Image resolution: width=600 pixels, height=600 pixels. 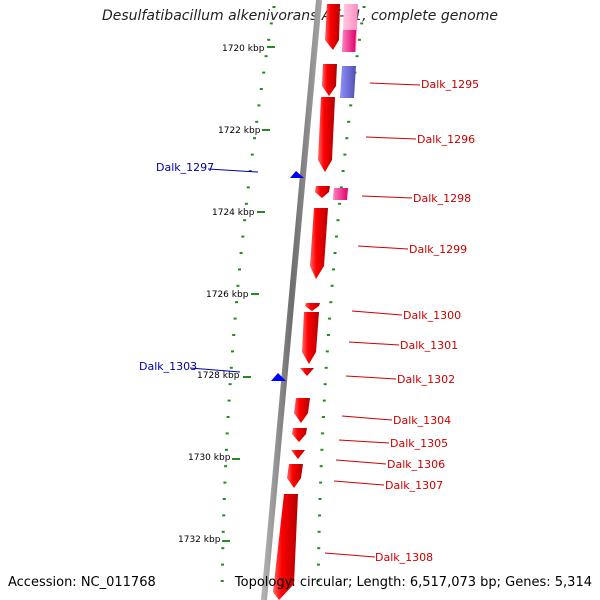 What do you see at coordinates (82, 582) in the screenshot?
I see `accession-text: Accession: NC_011768` at bounding box center [82, 582].